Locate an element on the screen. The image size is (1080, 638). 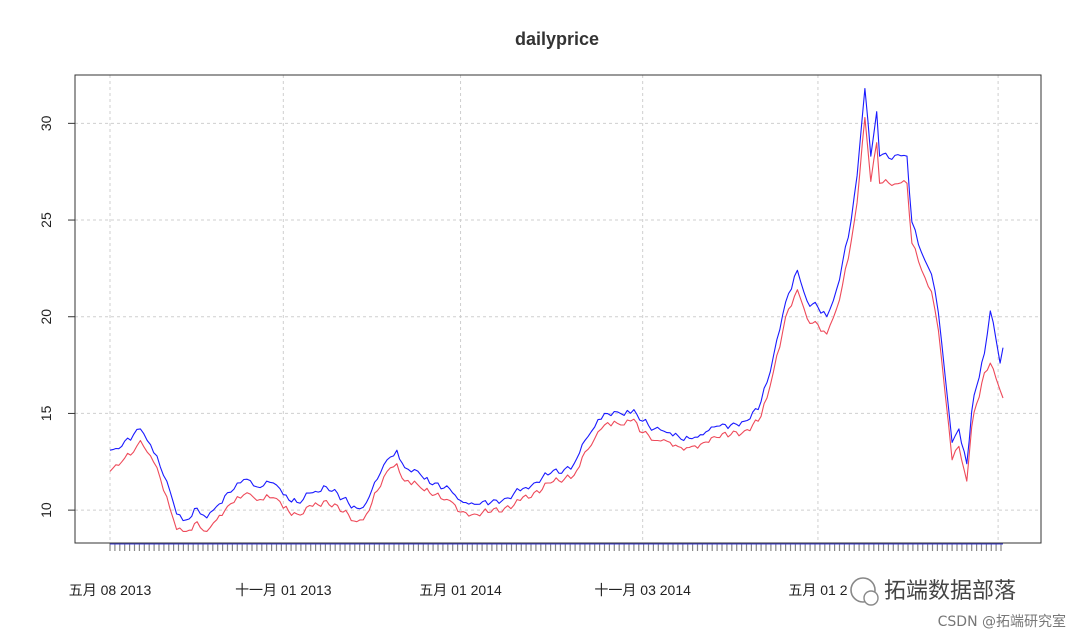
y-axis: 10 15 20 25 30 is located at coordinates (56, 316).